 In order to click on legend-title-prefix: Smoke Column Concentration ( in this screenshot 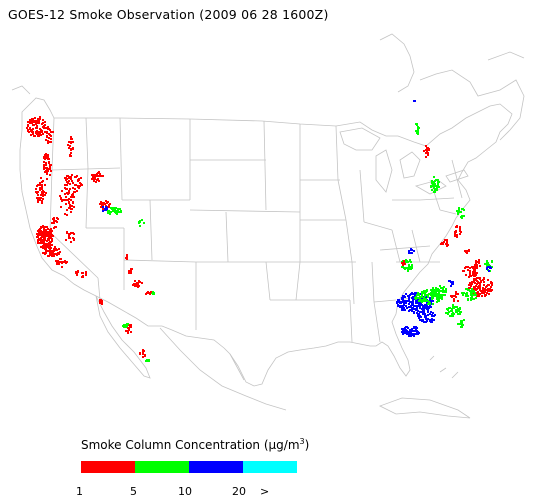, I will do `click(175, 445)`.